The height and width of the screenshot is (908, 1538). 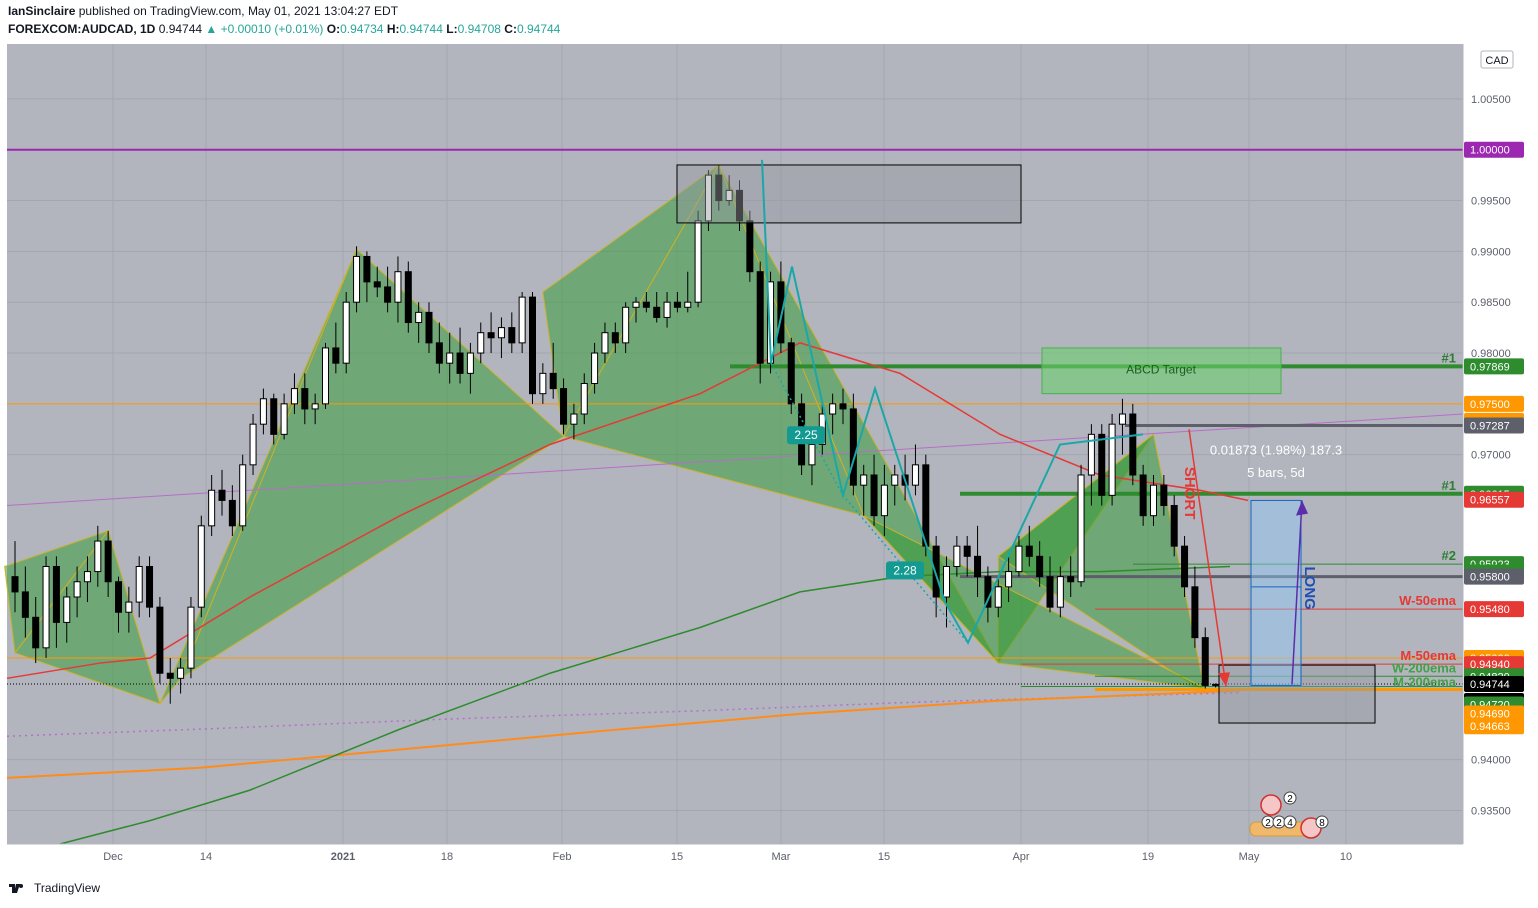 I want to click on brand-name: TradingView, so click(x=67, y=888).